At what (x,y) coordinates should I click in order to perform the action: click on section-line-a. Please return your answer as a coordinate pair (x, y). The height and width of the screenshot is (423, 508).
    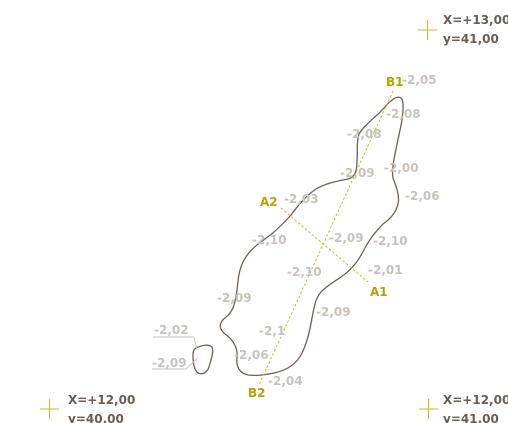
    Looking at the image, I should click on (324, 245).